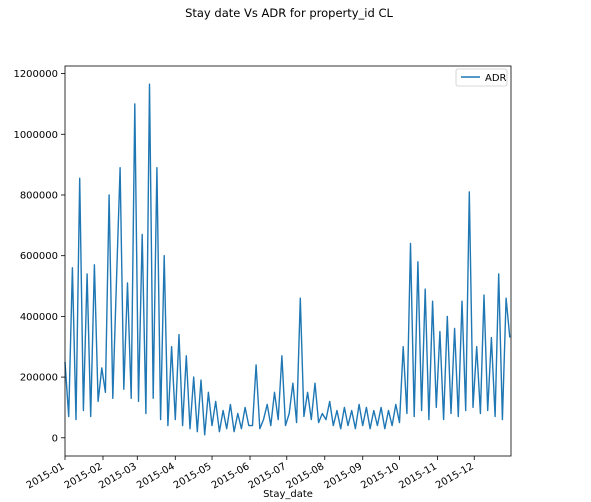  What do you see at coordinates (496, 78) in the screenshot?
I see `legend-label: ADR` at bounding box center [496, 78].